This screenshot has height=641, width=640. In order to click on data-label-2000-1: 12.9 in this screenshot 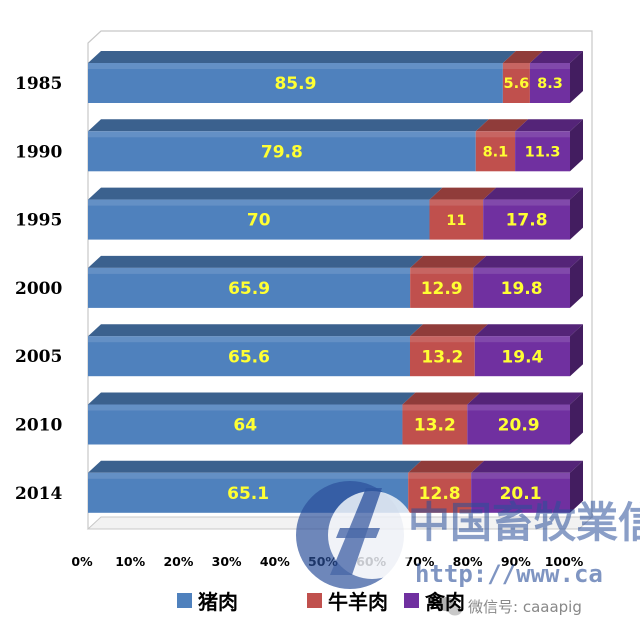, I will do `click(442, 289)`.